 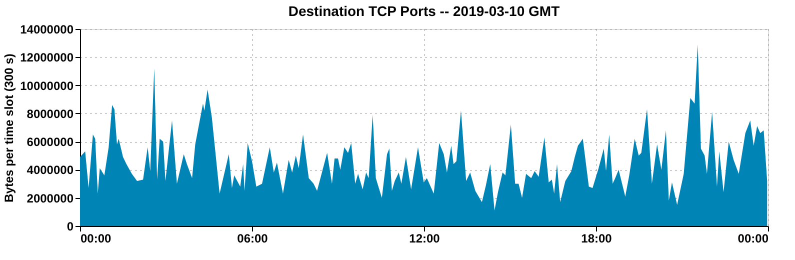 What do you see at coordinates (50, 170) in the screenshot?
I see `y-tick-label: 4000000` at bounding box center [50, 170].